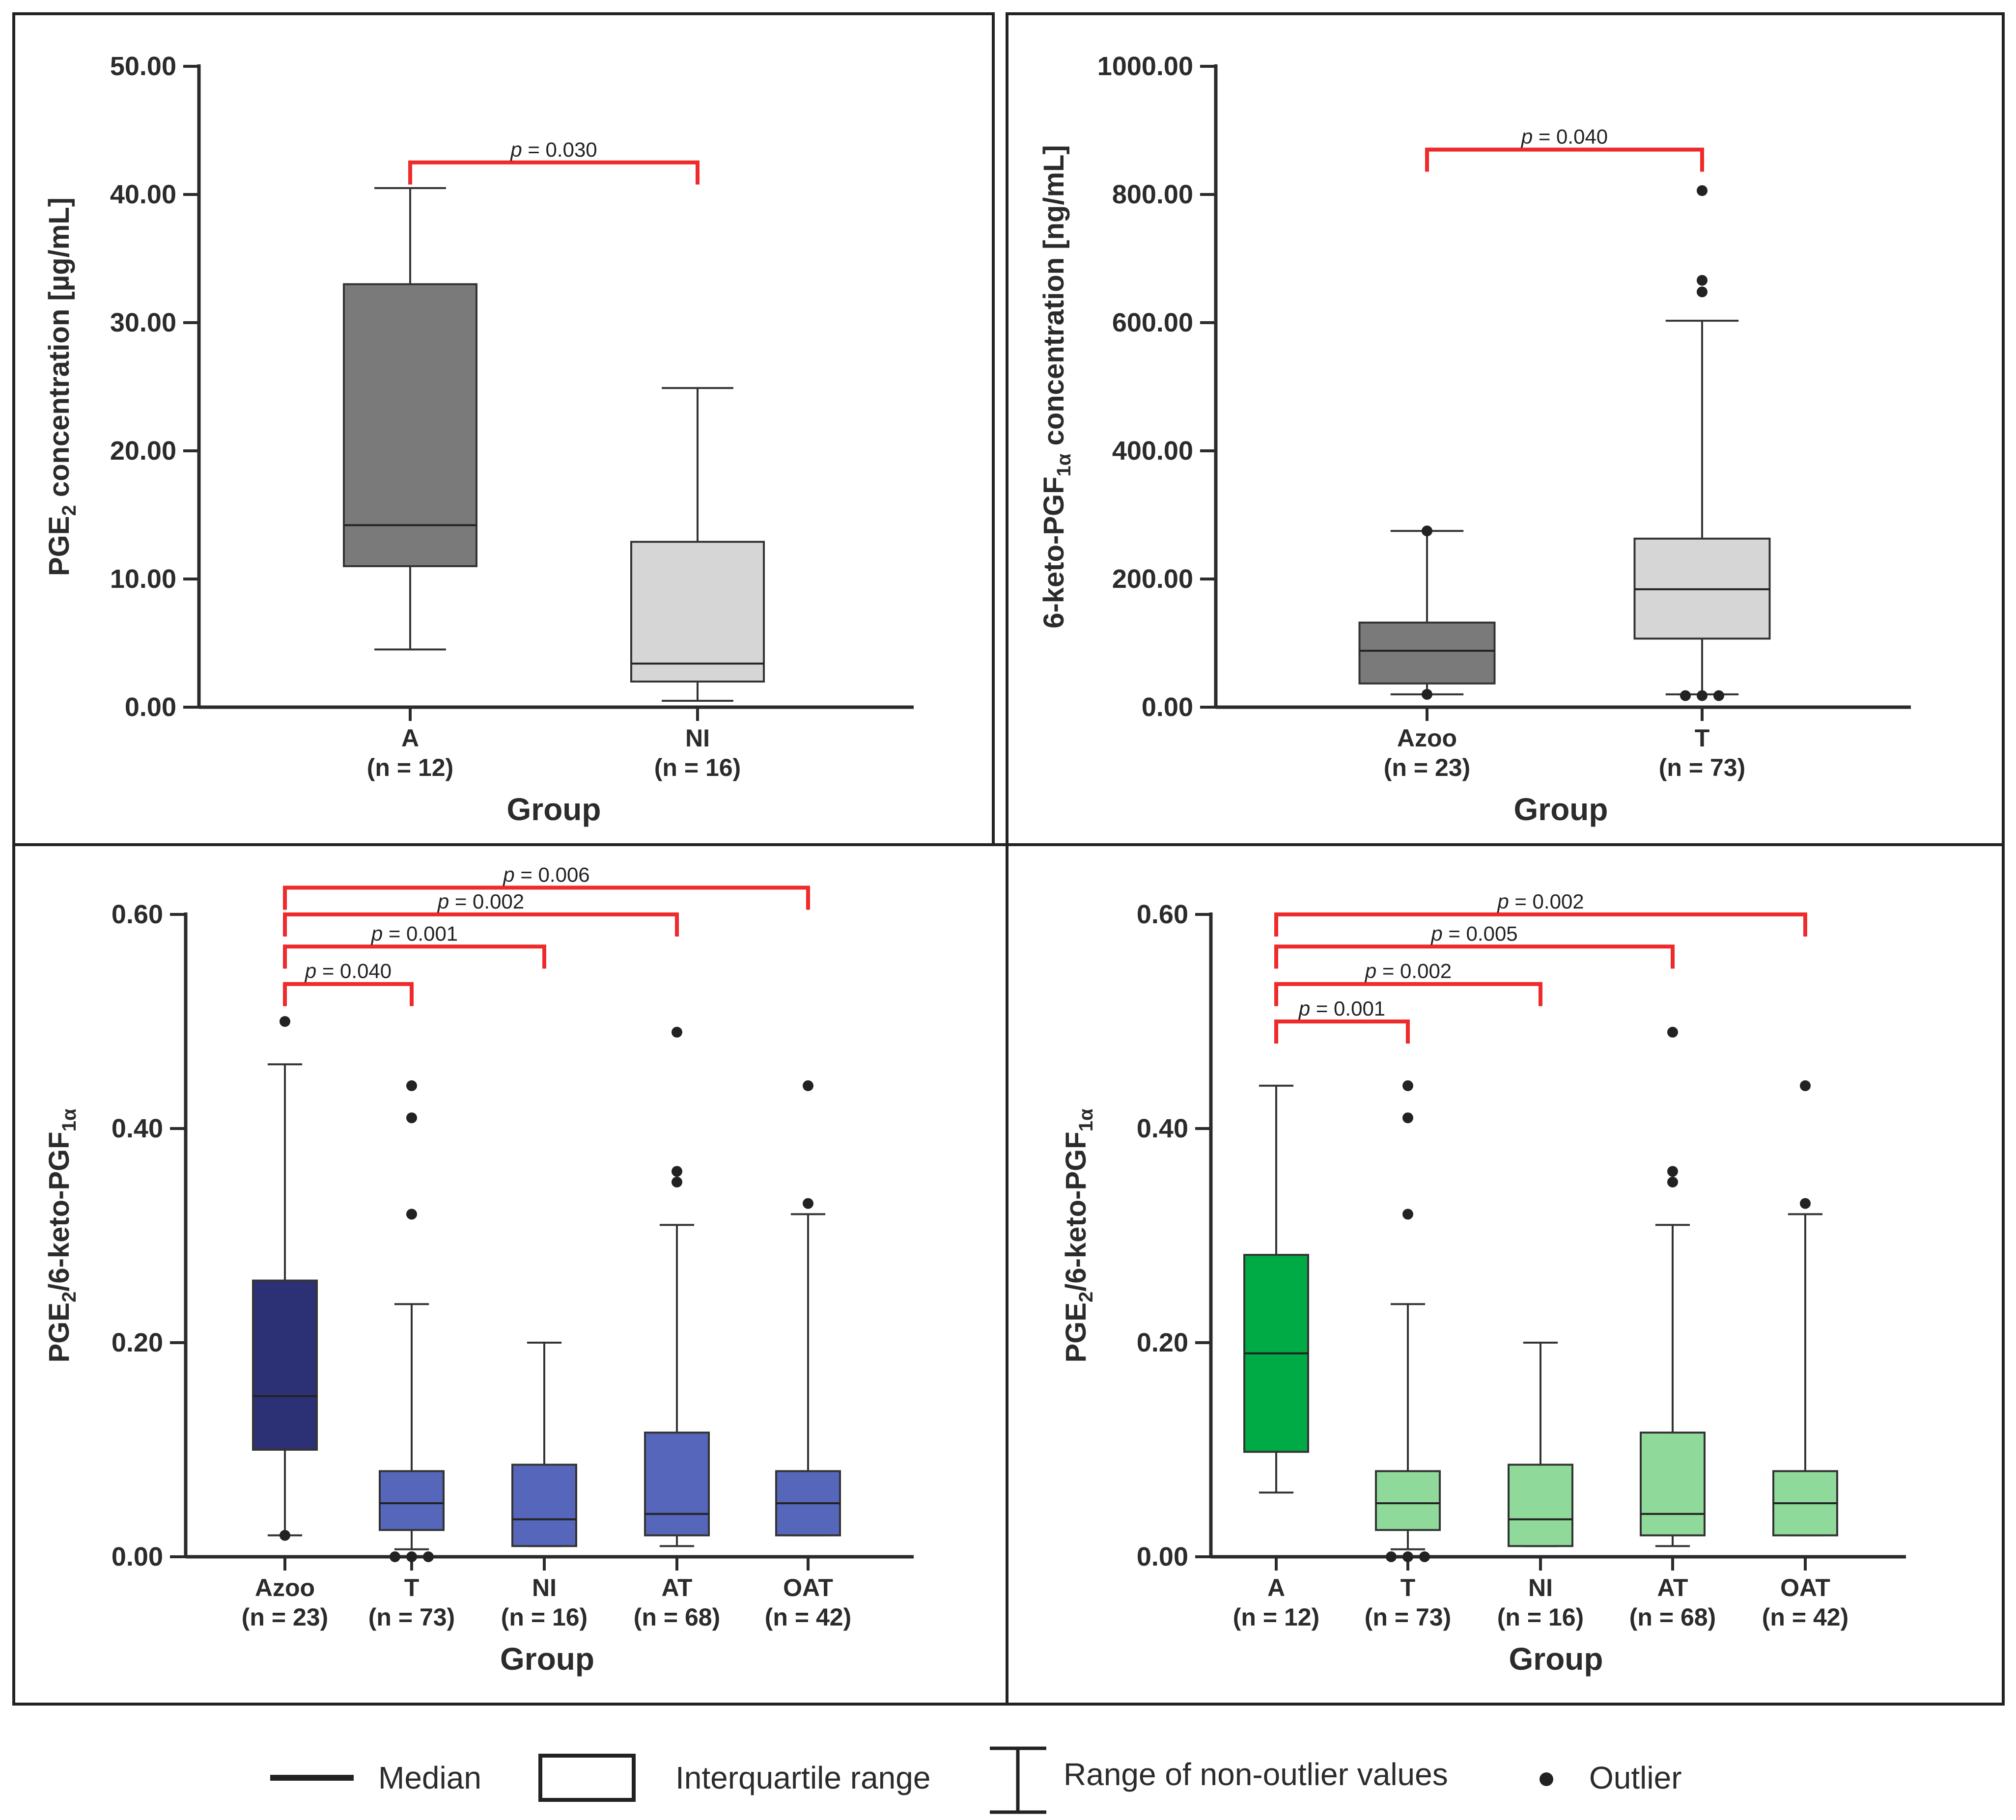  What do you see at coordinates (143, 194) in the screenshot?
I see `y-tick-label: 40.00` at bounding box center [143, 194].